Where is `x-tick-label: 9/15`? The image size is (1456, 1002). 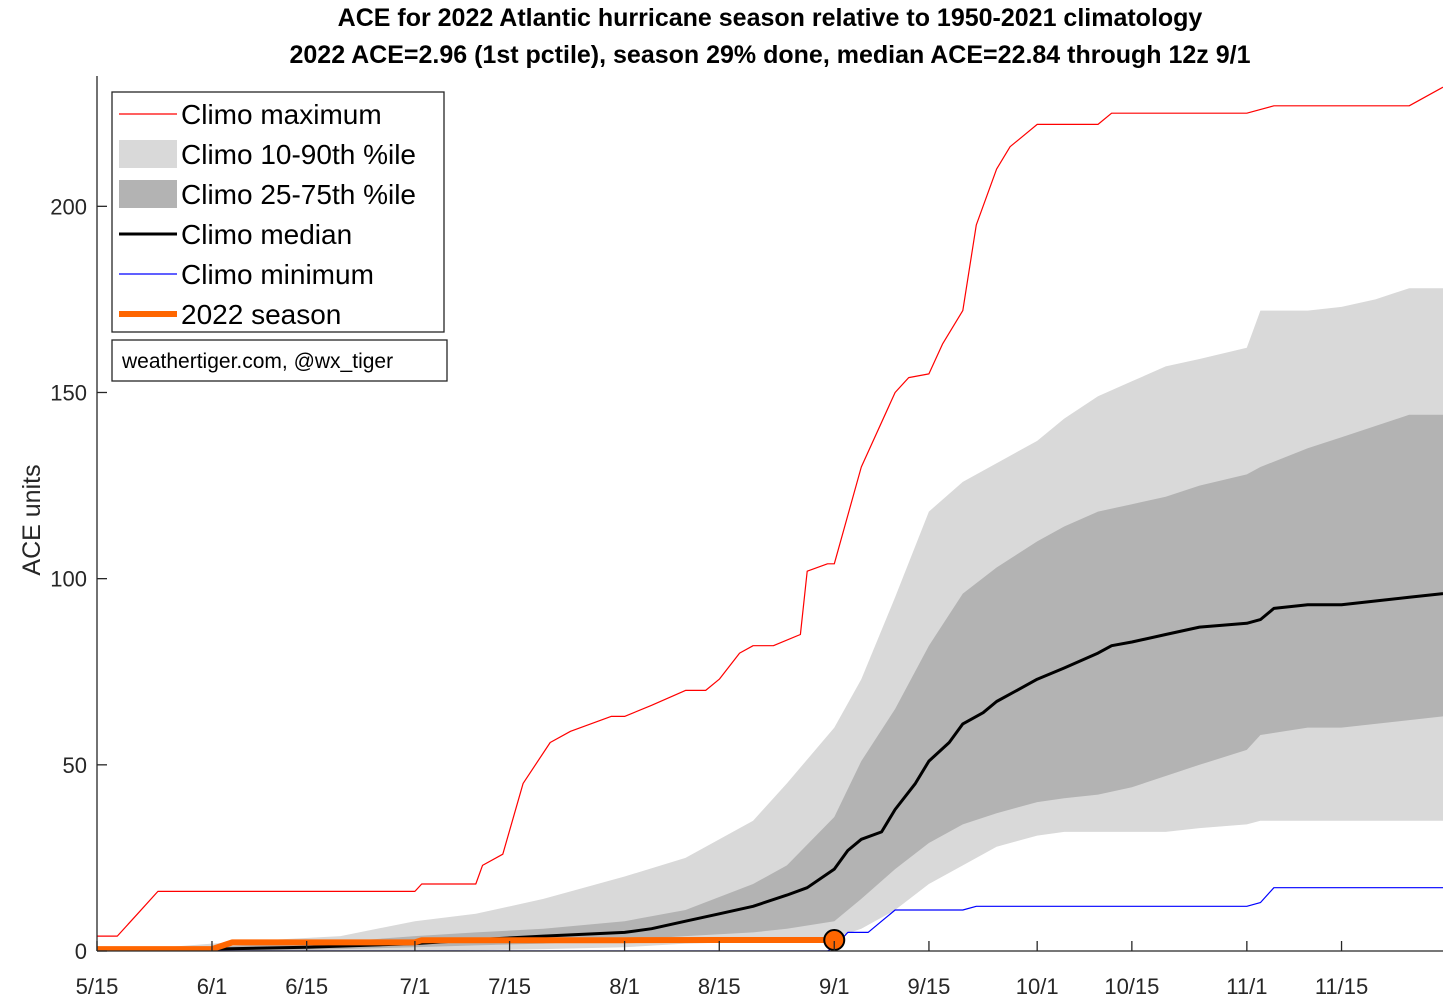 x-tick-label: 9/15 is located at coordinates (929, 986).